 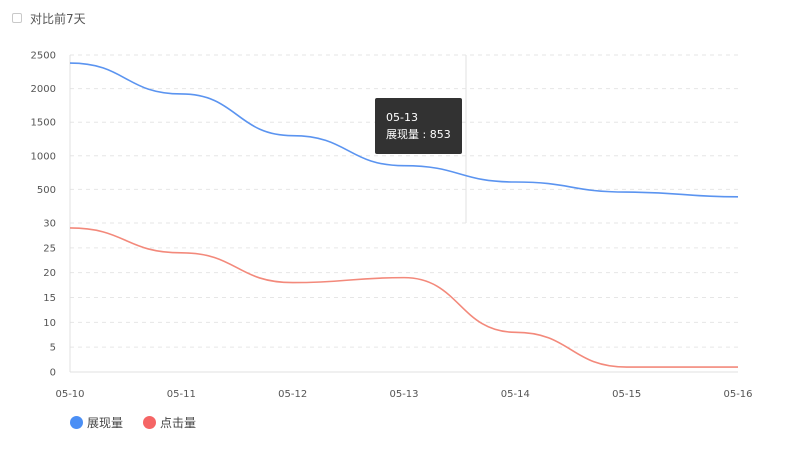 I want to click on x-tick-label: 05-10, so click(x=69, y=394).